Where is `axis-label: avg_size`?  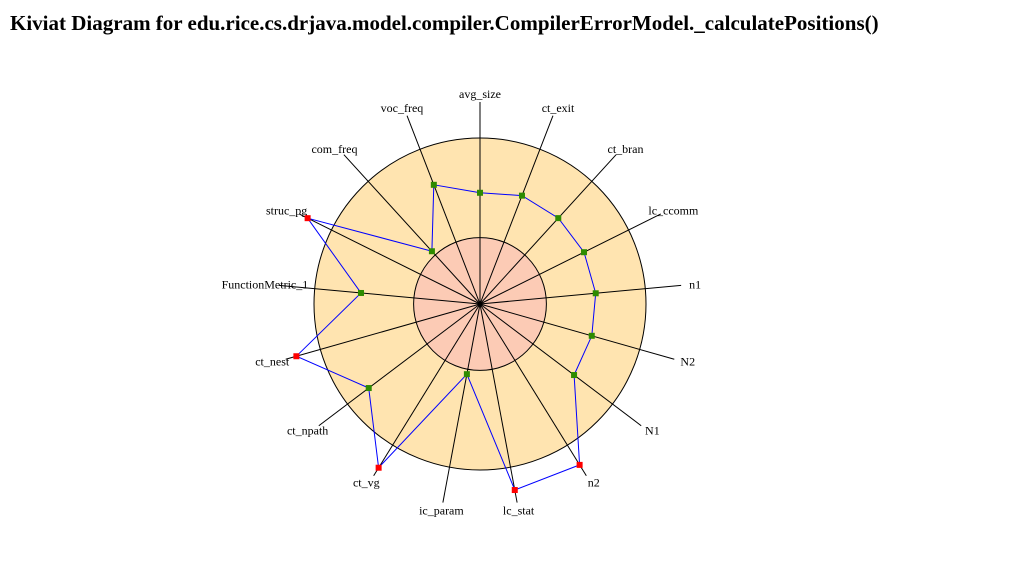 axis-label: avg_size is located at coordinates (480, 94).